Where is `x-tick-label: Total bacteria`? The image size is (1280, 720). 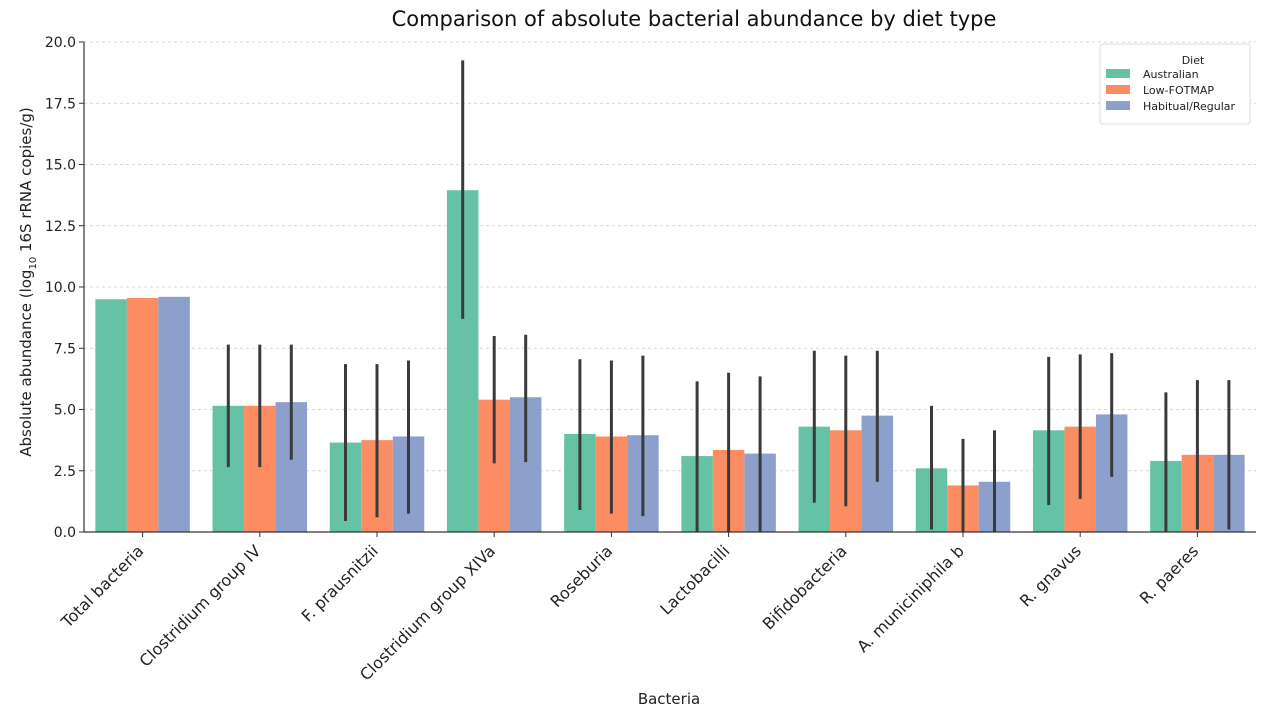
x-tick-label: Total bacteria is located at coordinates (102, 586).